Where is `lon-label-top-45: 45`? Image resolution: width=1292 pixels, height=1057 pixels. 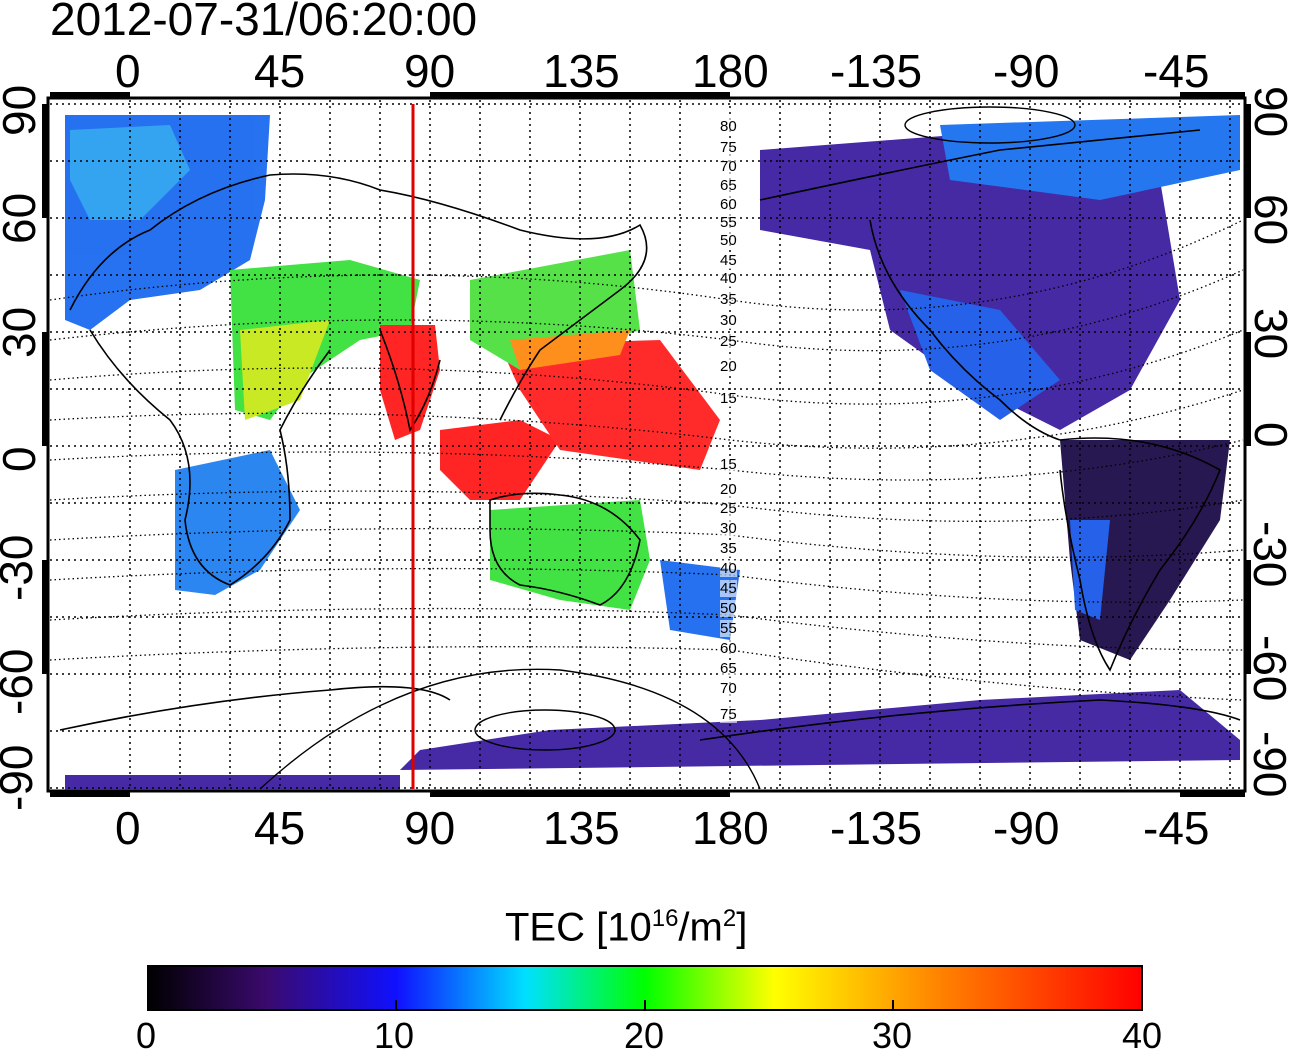 lon-label-top-45: 45 is located at coordinates (280, 71).